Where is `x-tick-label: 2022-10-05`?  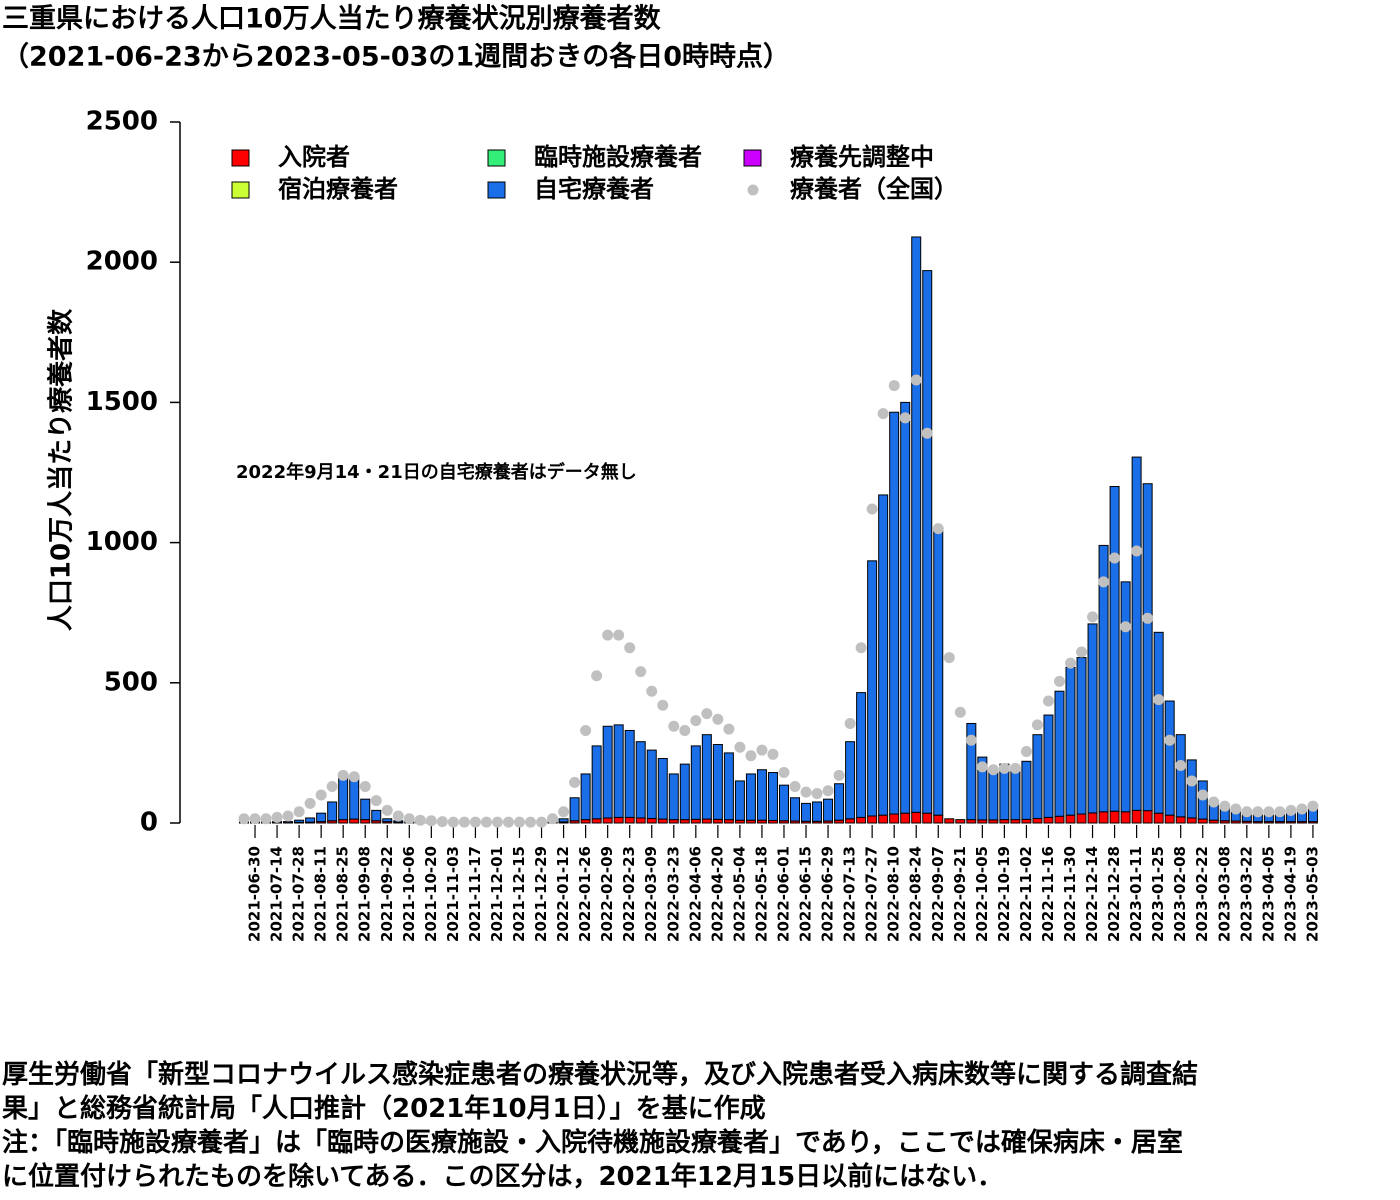 x-tick-label: 2022-10-05 is located at coordinates (982, 894).